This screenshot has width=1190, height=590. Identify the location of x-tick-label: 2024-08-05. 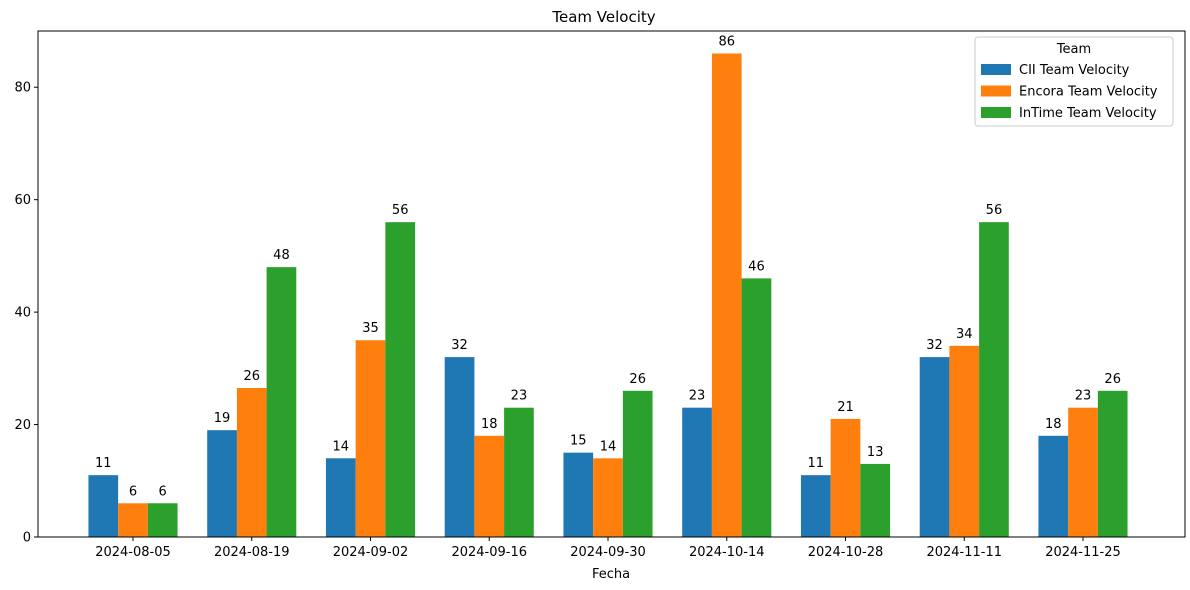
(133, 552).